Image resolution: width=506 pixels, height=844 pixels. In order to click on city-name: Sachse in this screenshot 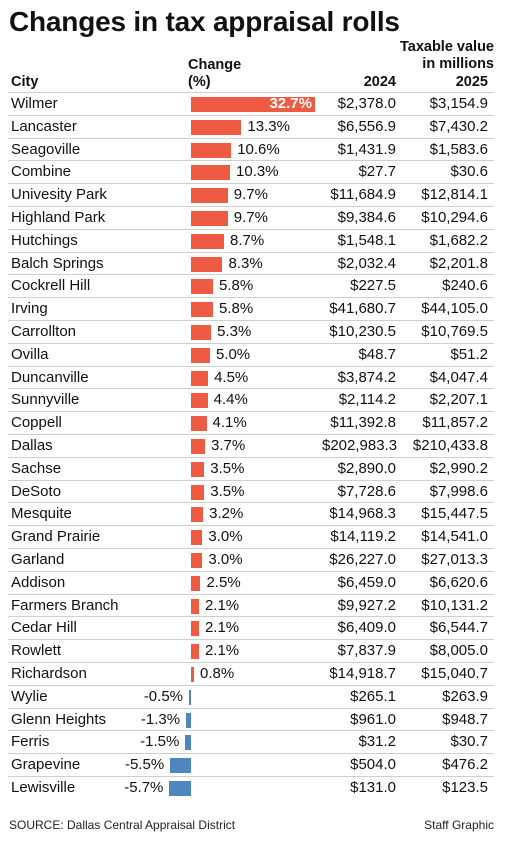, I will do `click(36, 468)`.